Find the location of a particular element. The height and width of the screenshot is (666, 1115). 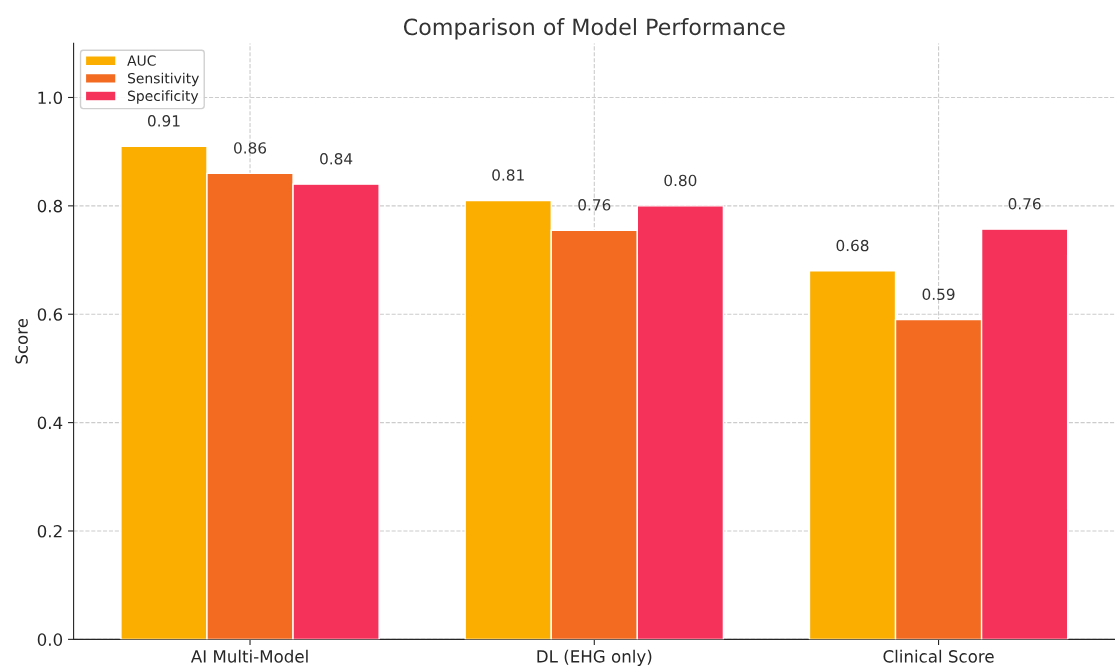

data-label: 0.84 is located at coordinates (336, 159).